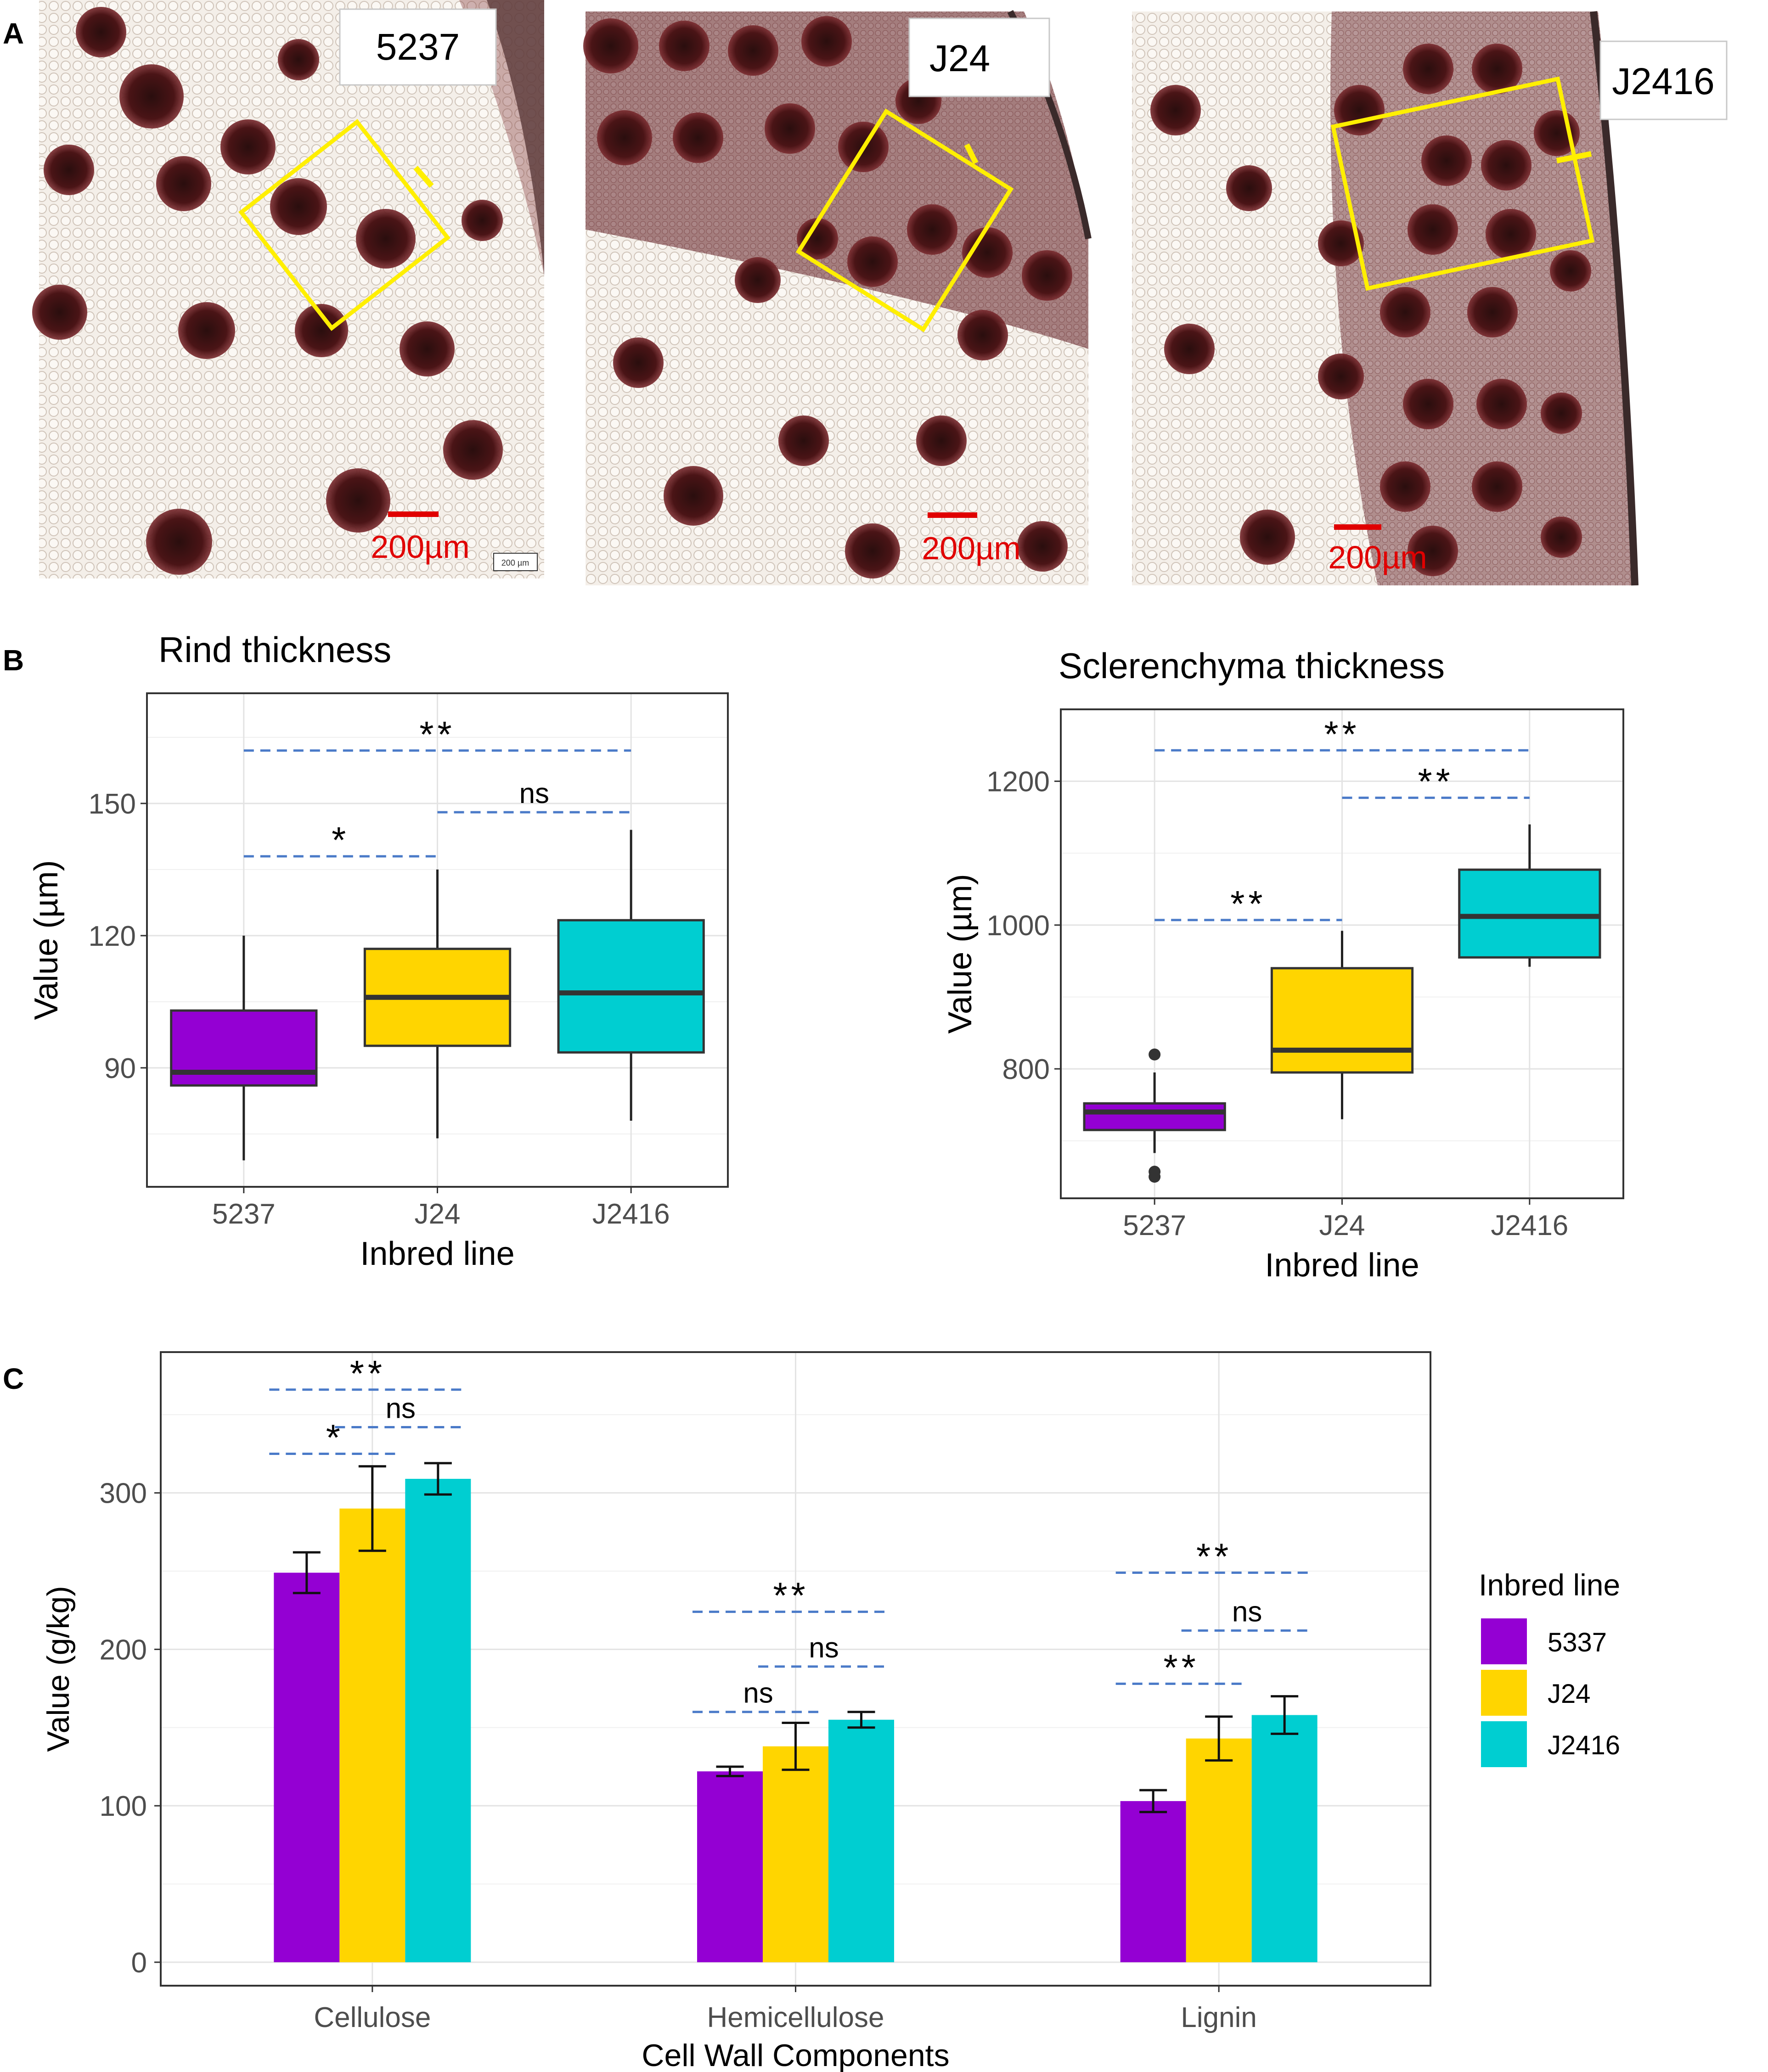 The image size is (1768, 2072). What do you see at coordinates (1252, 666) in the screenshot?
I see `chart-title: Sclerenchyma thickness` at bounding box center [1252, 666].